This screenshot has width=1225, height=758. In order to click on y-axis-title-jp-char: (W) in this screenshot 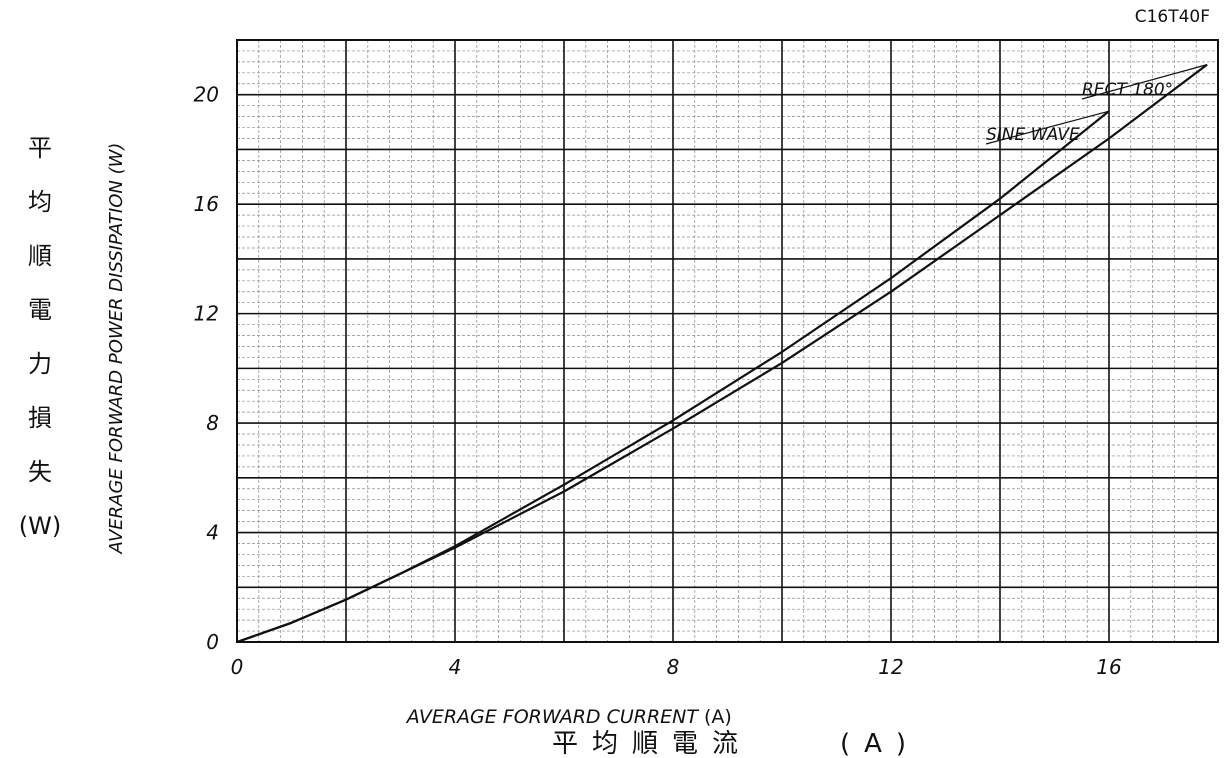, I will do `click(40, 526)`.